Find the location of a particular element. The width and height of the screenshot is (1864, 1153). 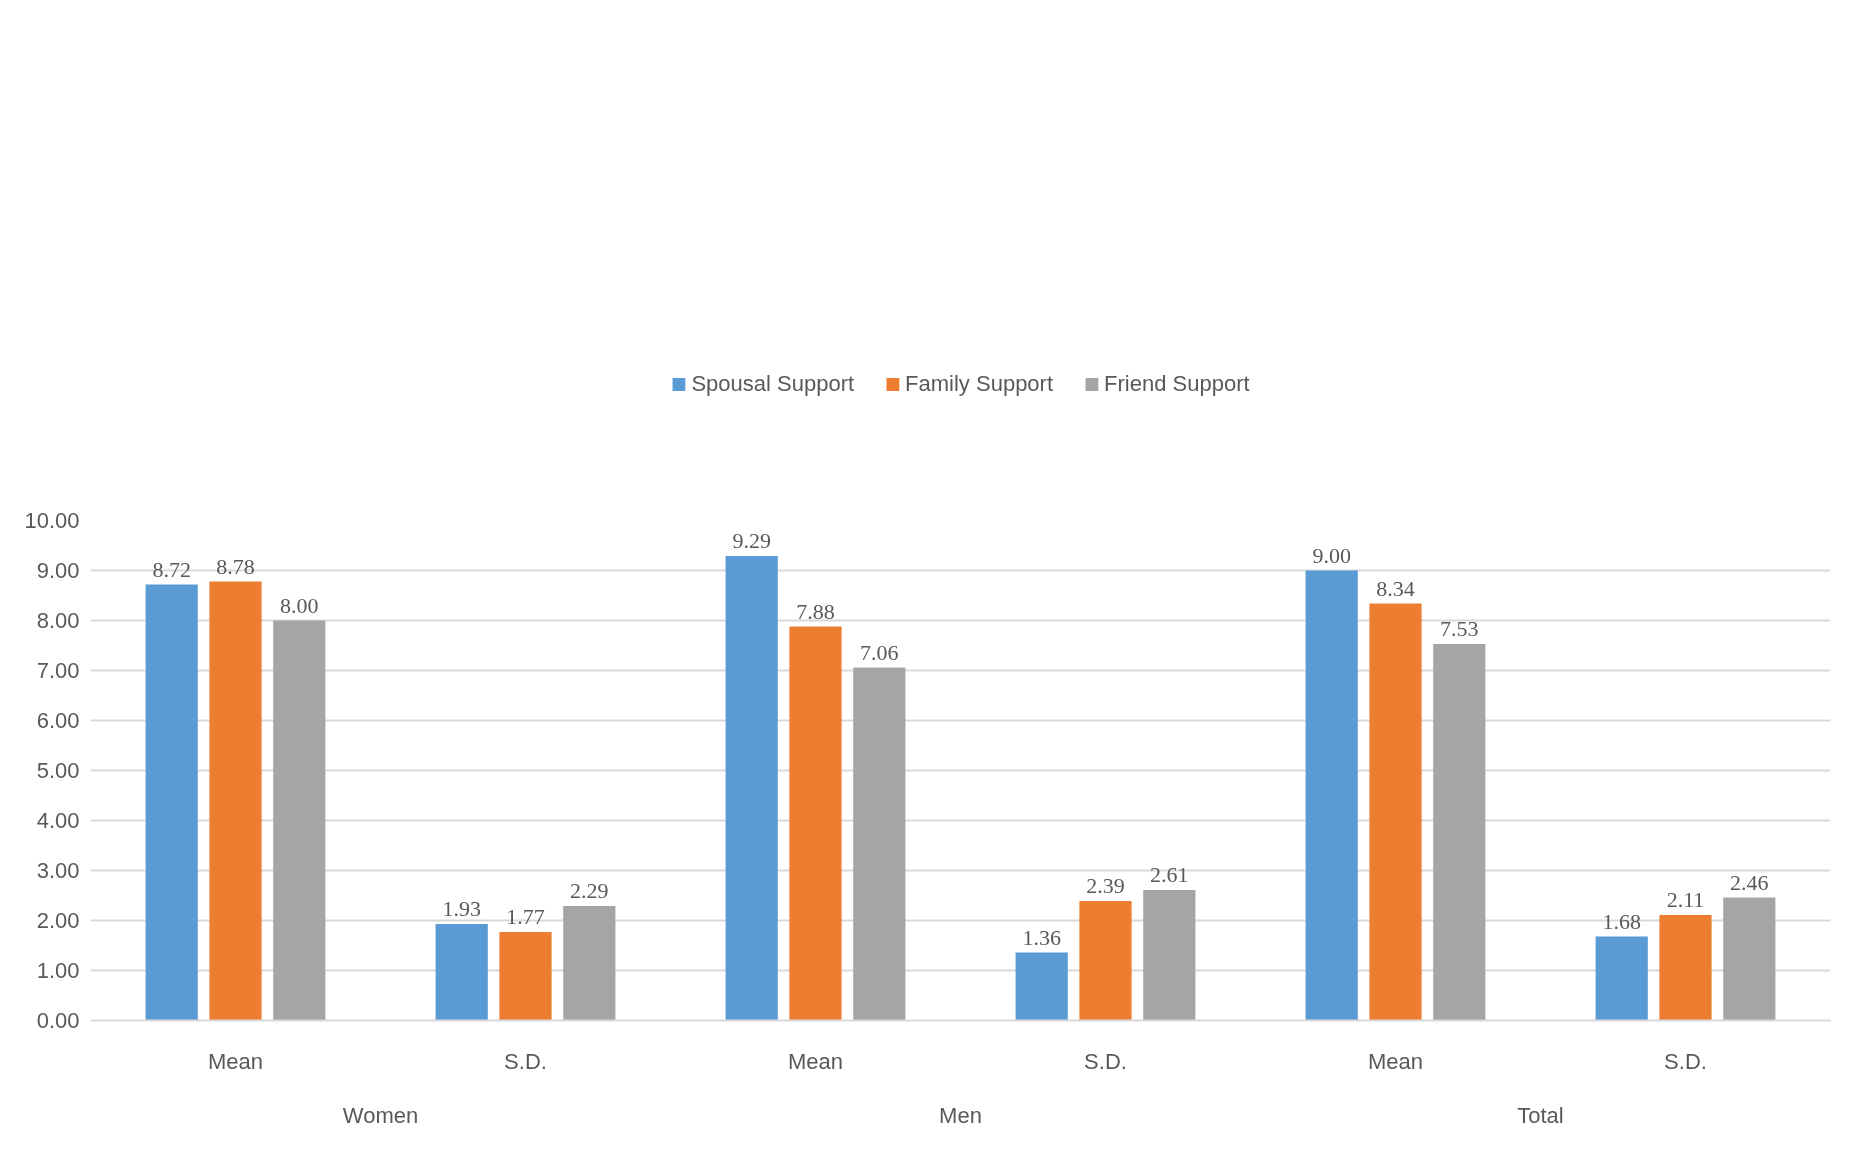

data-label: 2.61 is located at coordinates (1169, 874).